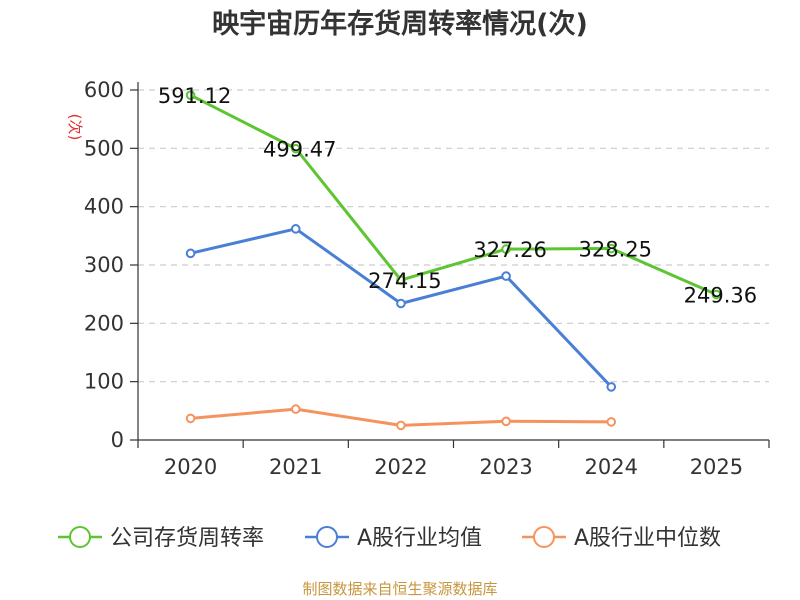 The image size is (800, 600). What do you see at coordinates (647, 538) in the screenshot?
I see `legend-label: A股行业中位数` at bounding box center [647, 538].